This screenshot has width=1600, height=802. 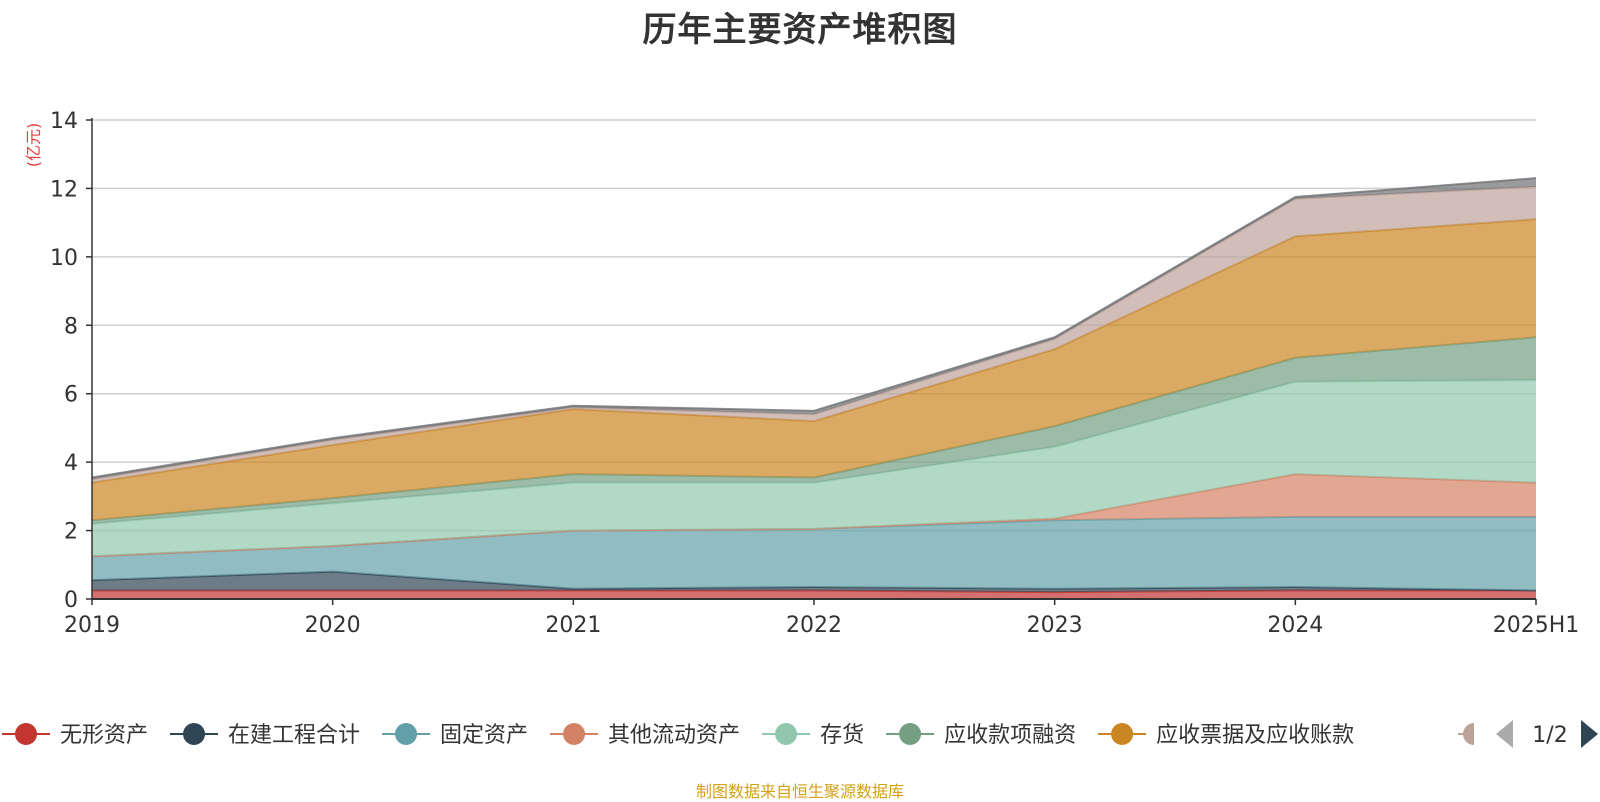 I want to click on y-tick-label: 14, so click(x=64, y=121).